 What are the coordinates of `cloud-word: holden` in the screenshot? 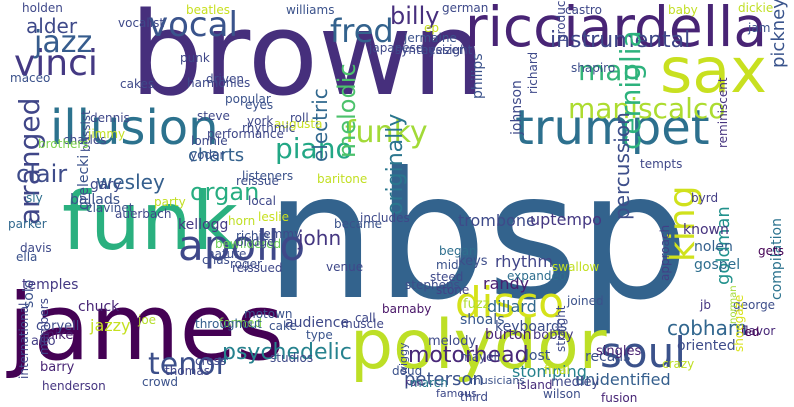 It's located at (42, 8).